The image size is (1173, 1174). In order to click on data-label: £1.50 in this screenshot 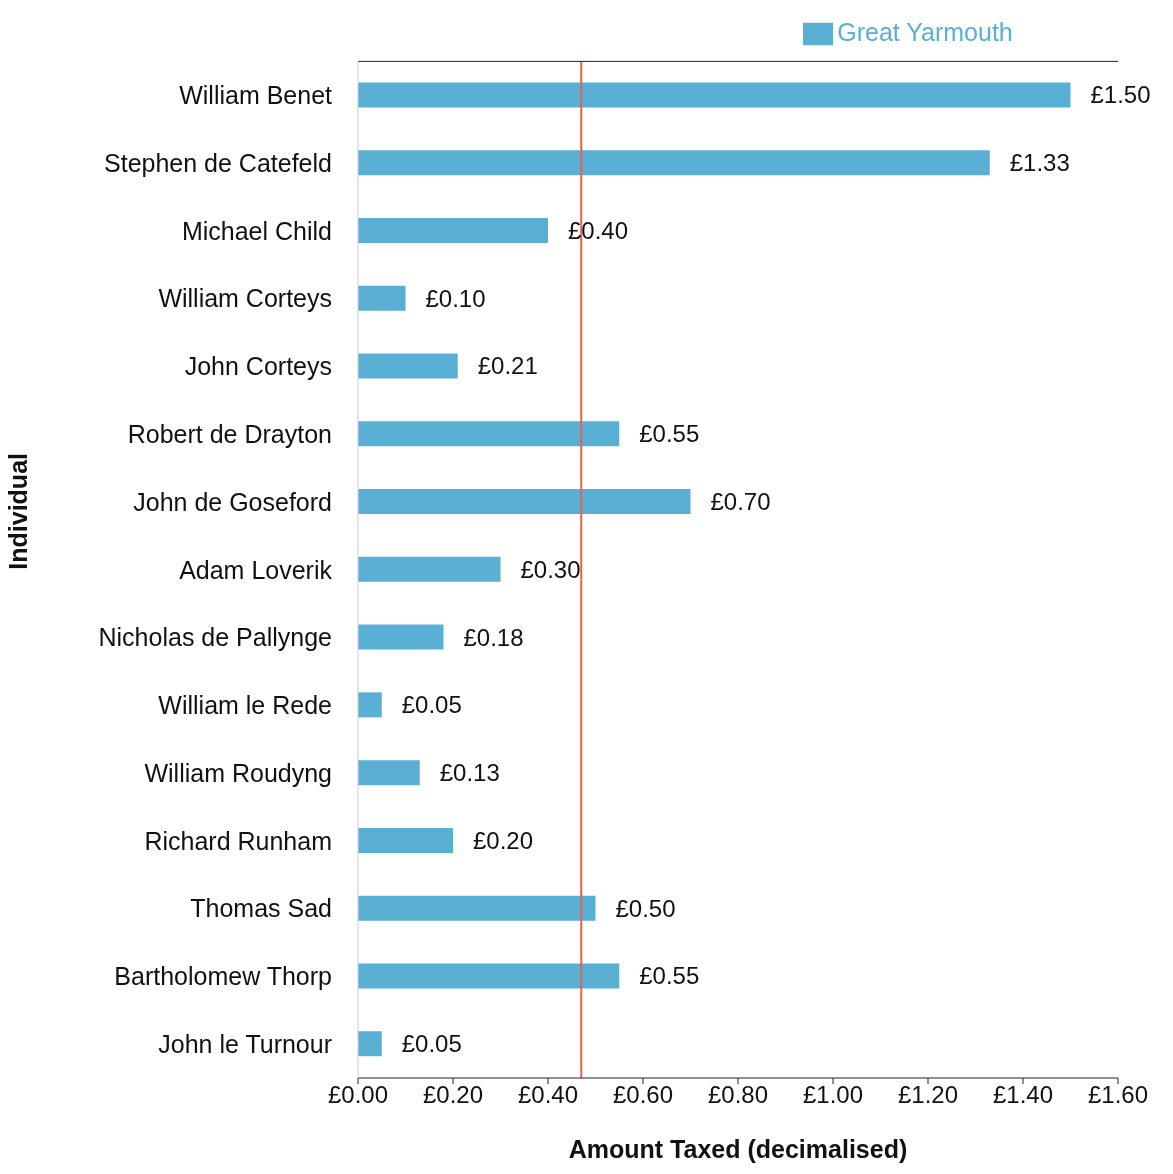, I will do `click(1120, 95)`.